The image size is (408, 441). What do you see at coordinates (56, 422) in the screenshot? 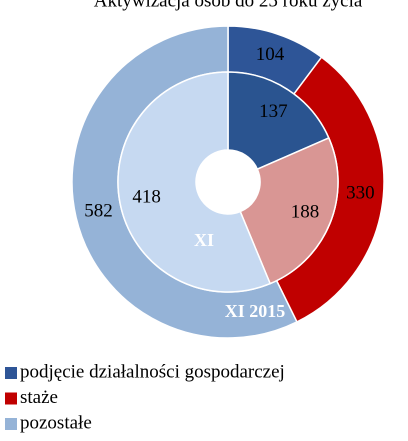
I see `legend-label: pozostałe` at bounding box center [56, 422].